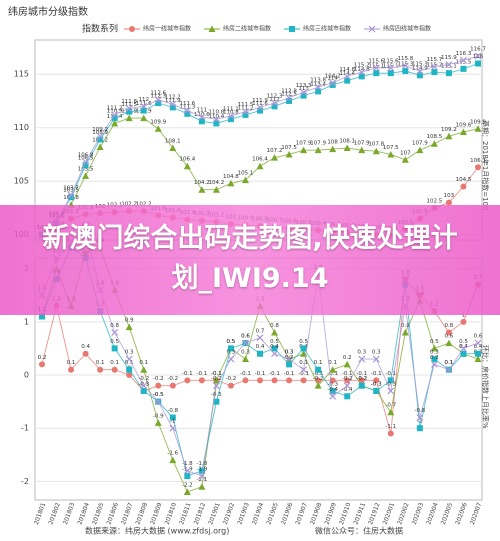 The image size is (500, 541). What do you see at coordinates (463, 347) in the screenshot?
I see `data-label: 0.4` at bounding box center [463, 347].